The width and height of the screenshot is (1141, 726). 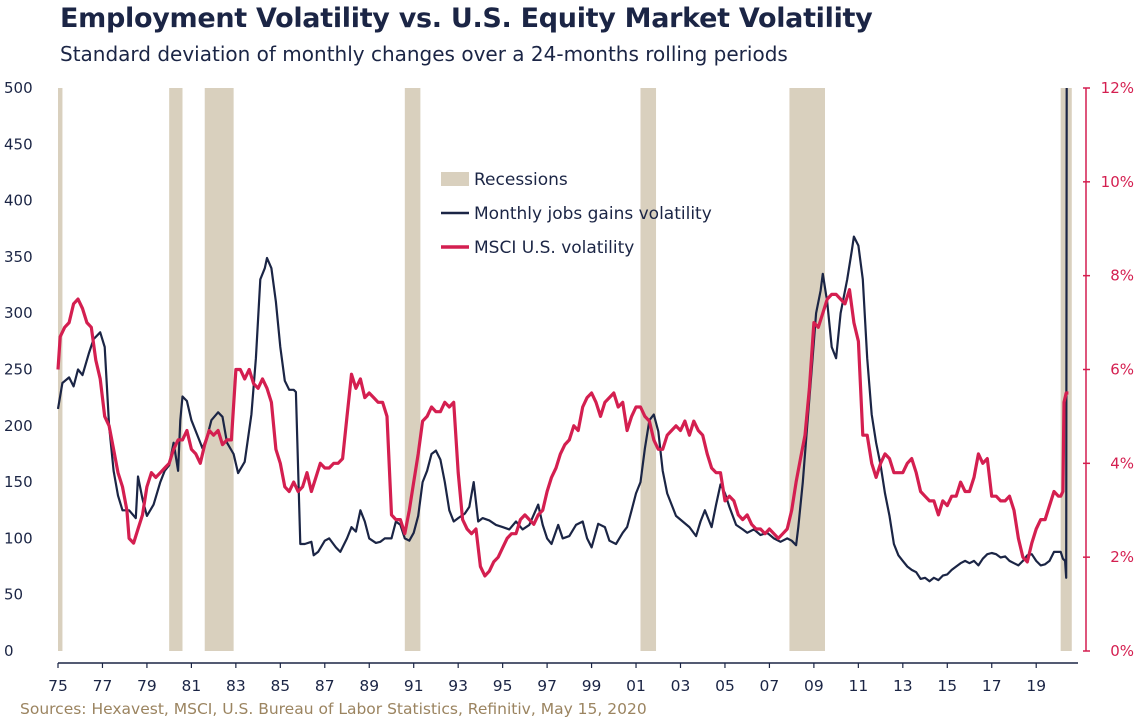 What do you see at coordinates (992, 686) in the screenshot?
I see `x-tick-label: 17` at bounding box center [992, 686].